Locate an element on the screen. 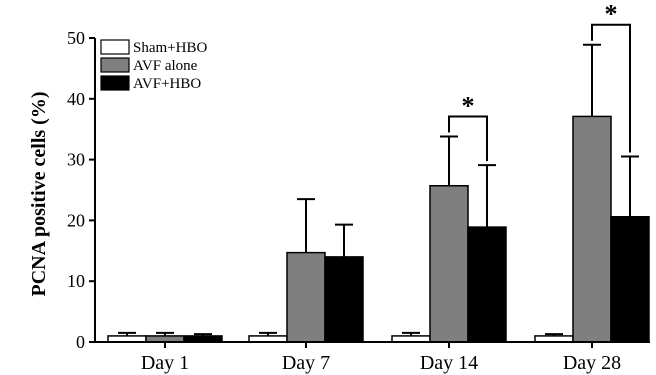  x-tick-label-day-14: Day 14 is located at coordinates (449, 363).